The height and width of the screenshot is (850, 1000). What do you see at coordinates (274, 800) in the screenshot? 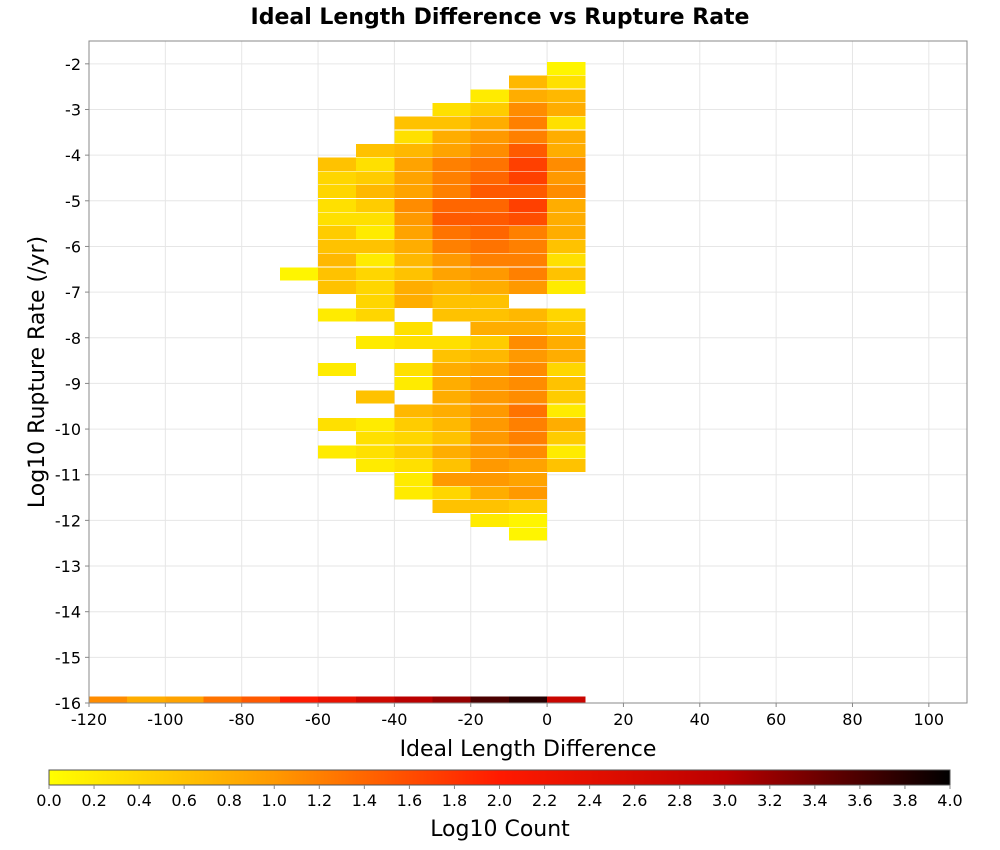
I see `colorbar-tick-label: 1.0` at bounding box center [274, 800].